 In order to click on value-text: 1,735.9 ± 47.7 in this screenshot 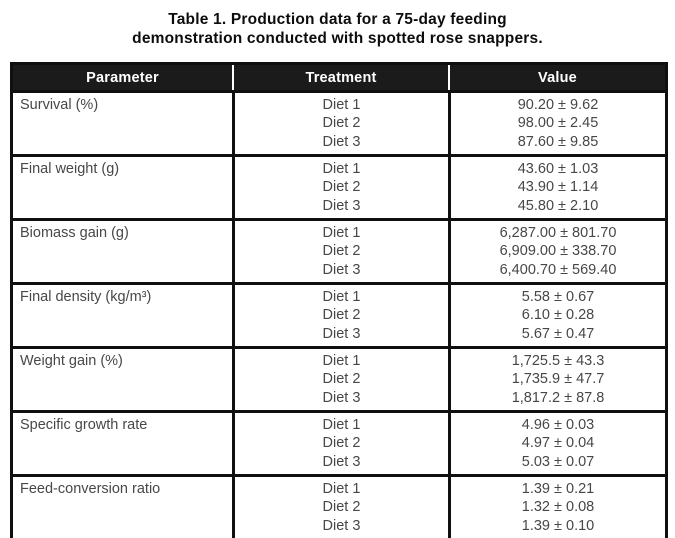, I will do `click(558, 379)`.